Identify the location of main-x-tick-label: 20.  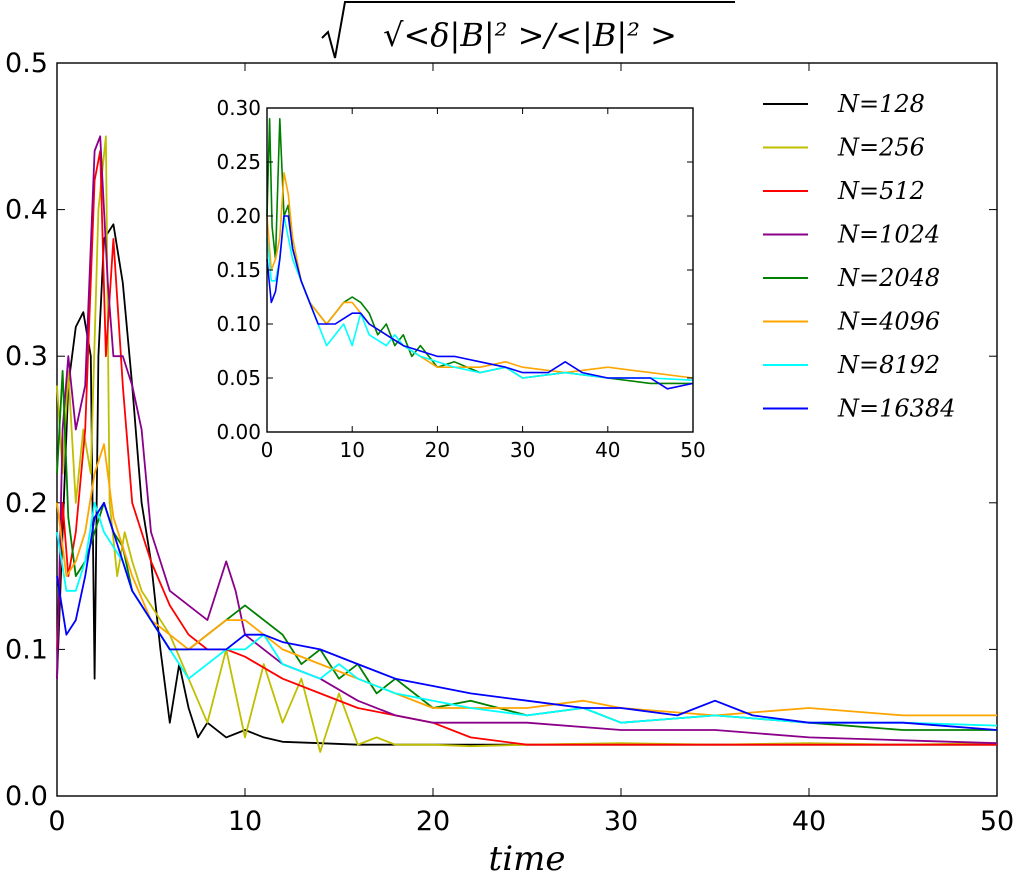
(433, 821).